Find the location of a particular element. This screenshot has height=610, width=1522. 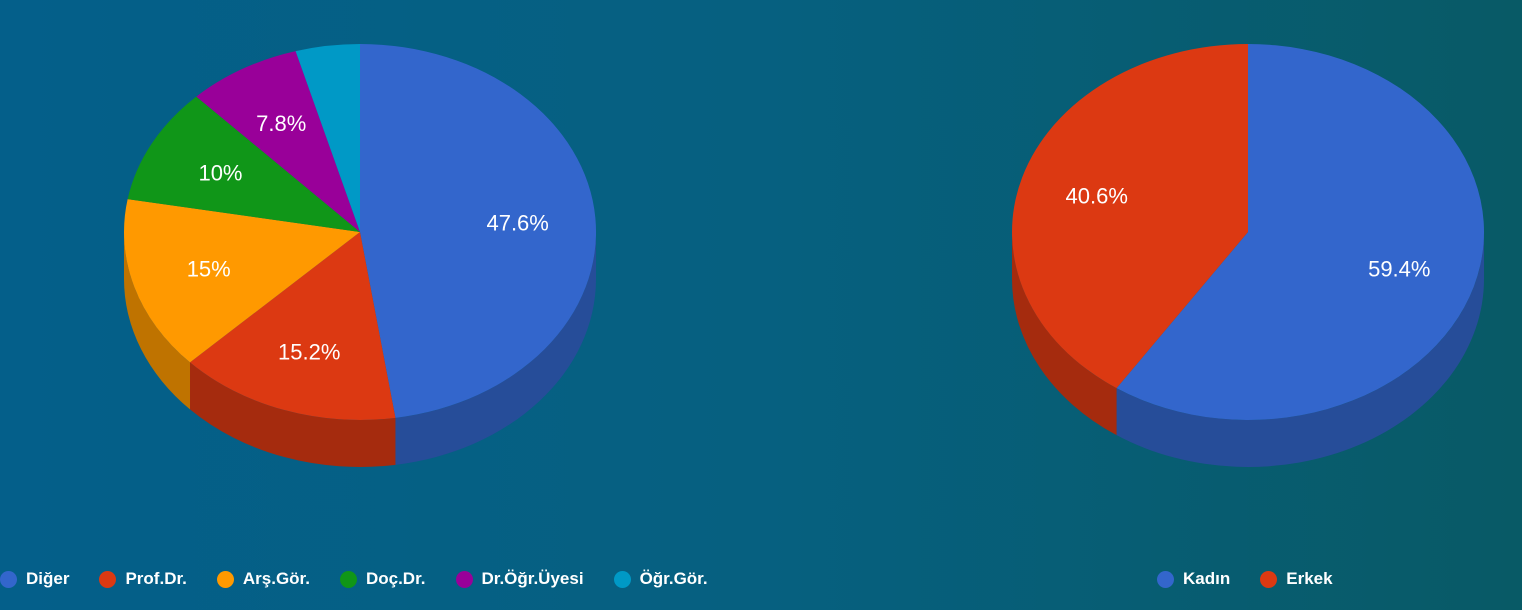

pie-slice-ogr-gor is located at coordinates (327, 138).